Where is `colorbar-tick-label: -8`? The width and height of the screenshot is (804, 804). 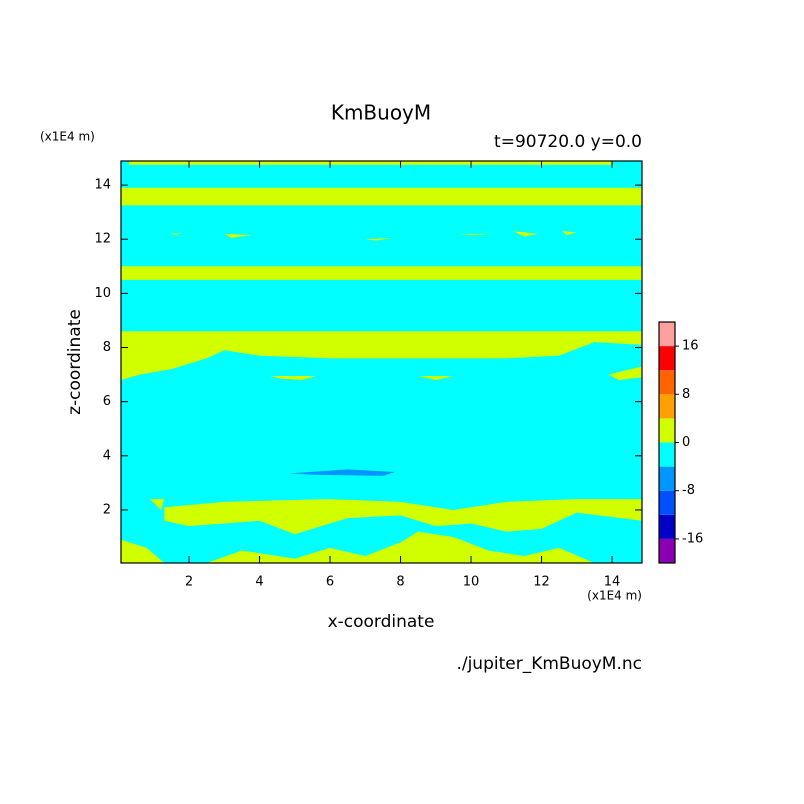 colorbar-tick-label: -8 is located at coordinates (688, 490).